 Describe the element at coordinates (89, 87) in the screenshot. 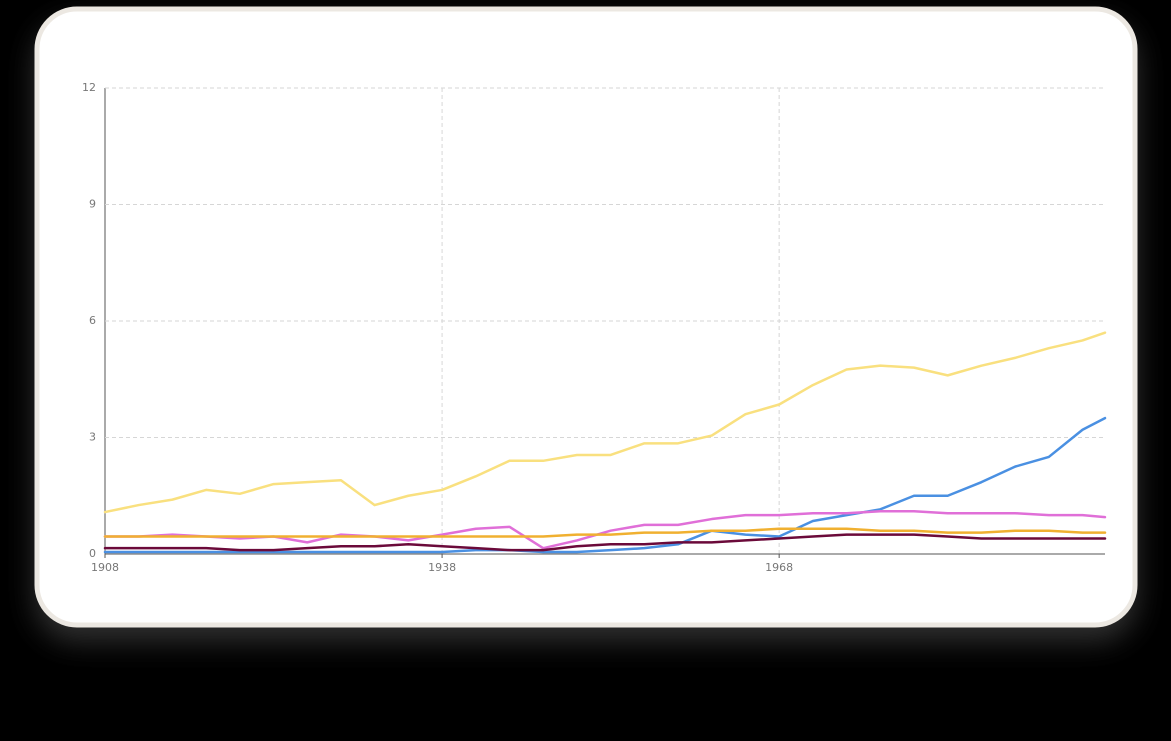

I see `y-tick-label: 12` at that location.